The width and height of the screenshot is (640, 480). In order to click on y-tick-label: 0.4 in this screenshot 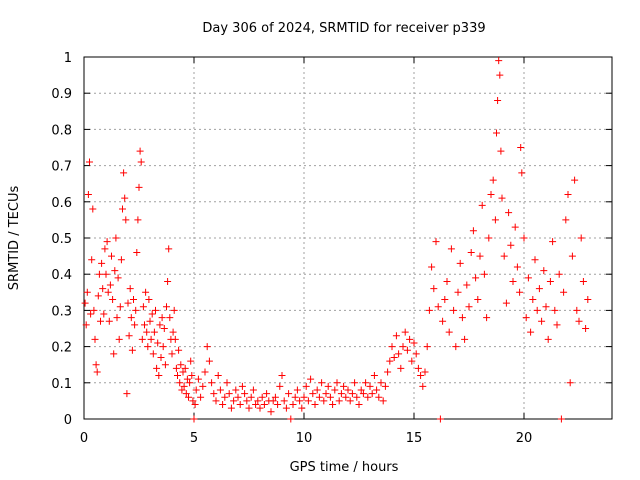, I will do `click(61, 275)`.